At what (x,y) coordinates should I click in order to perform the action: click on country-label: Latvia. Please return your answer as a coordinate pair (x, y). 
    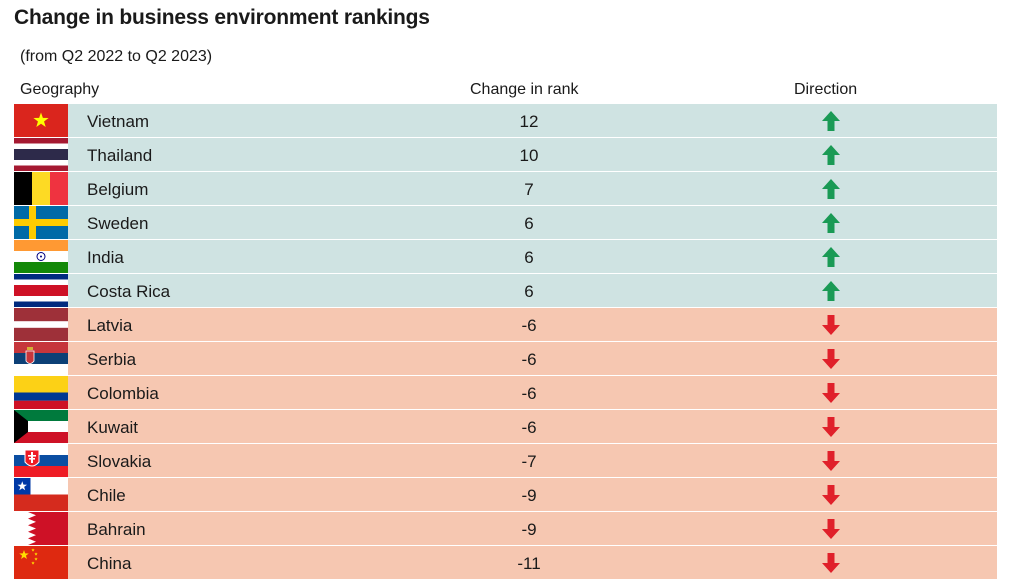
    Looking at the image, I should click on (110, 325).